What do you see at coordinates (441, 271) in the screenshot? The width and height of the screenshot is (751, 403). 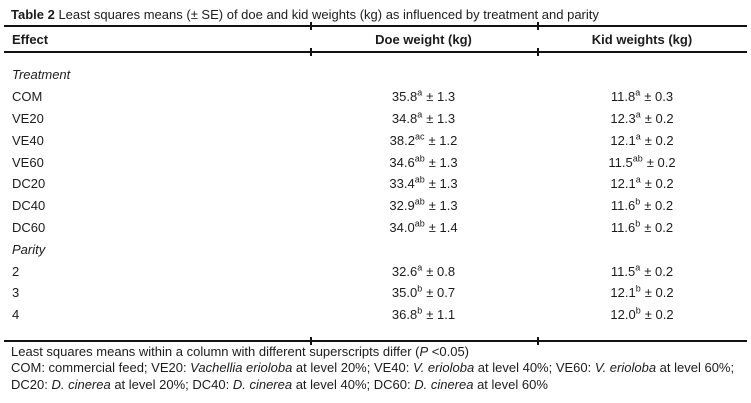 I see `doe-se: ± 0.8` at bounding box center [441, 271].